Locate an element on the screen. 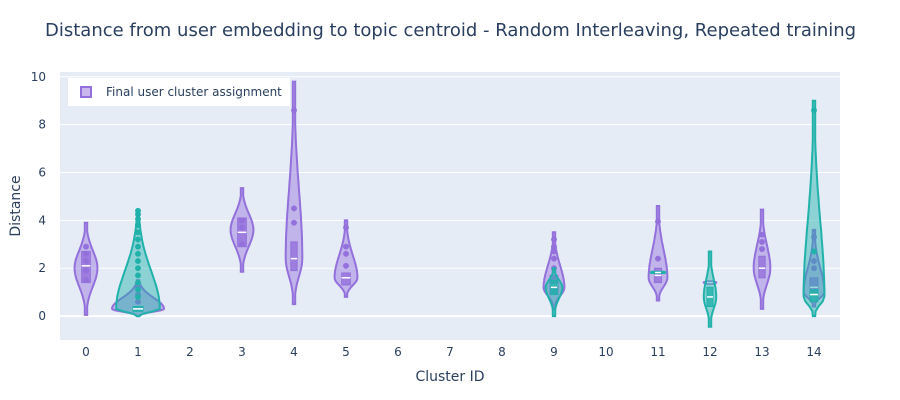 This screenshot has height=400, width=900. legend: Final user cluster assignment is located at coordinates (179, 92).